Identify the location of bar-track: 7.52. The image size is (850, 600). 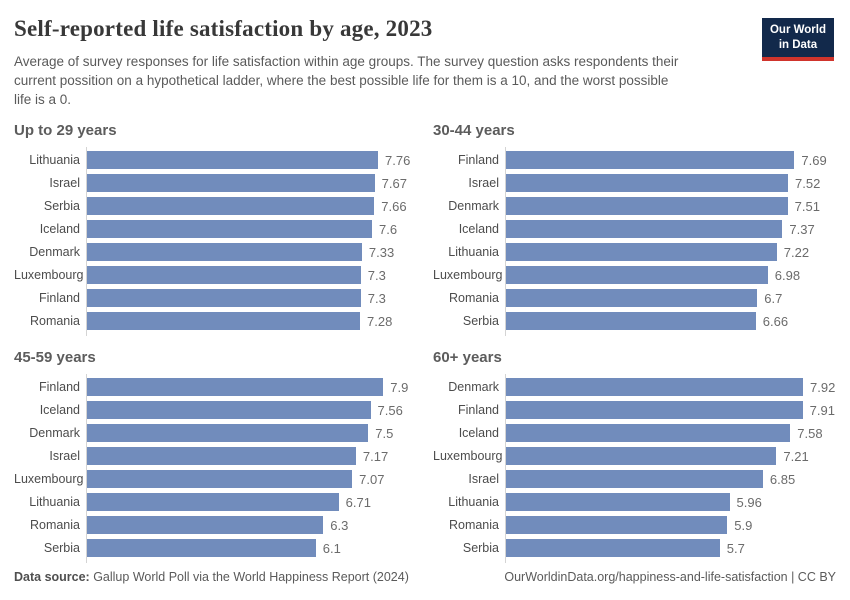
(663, 183).